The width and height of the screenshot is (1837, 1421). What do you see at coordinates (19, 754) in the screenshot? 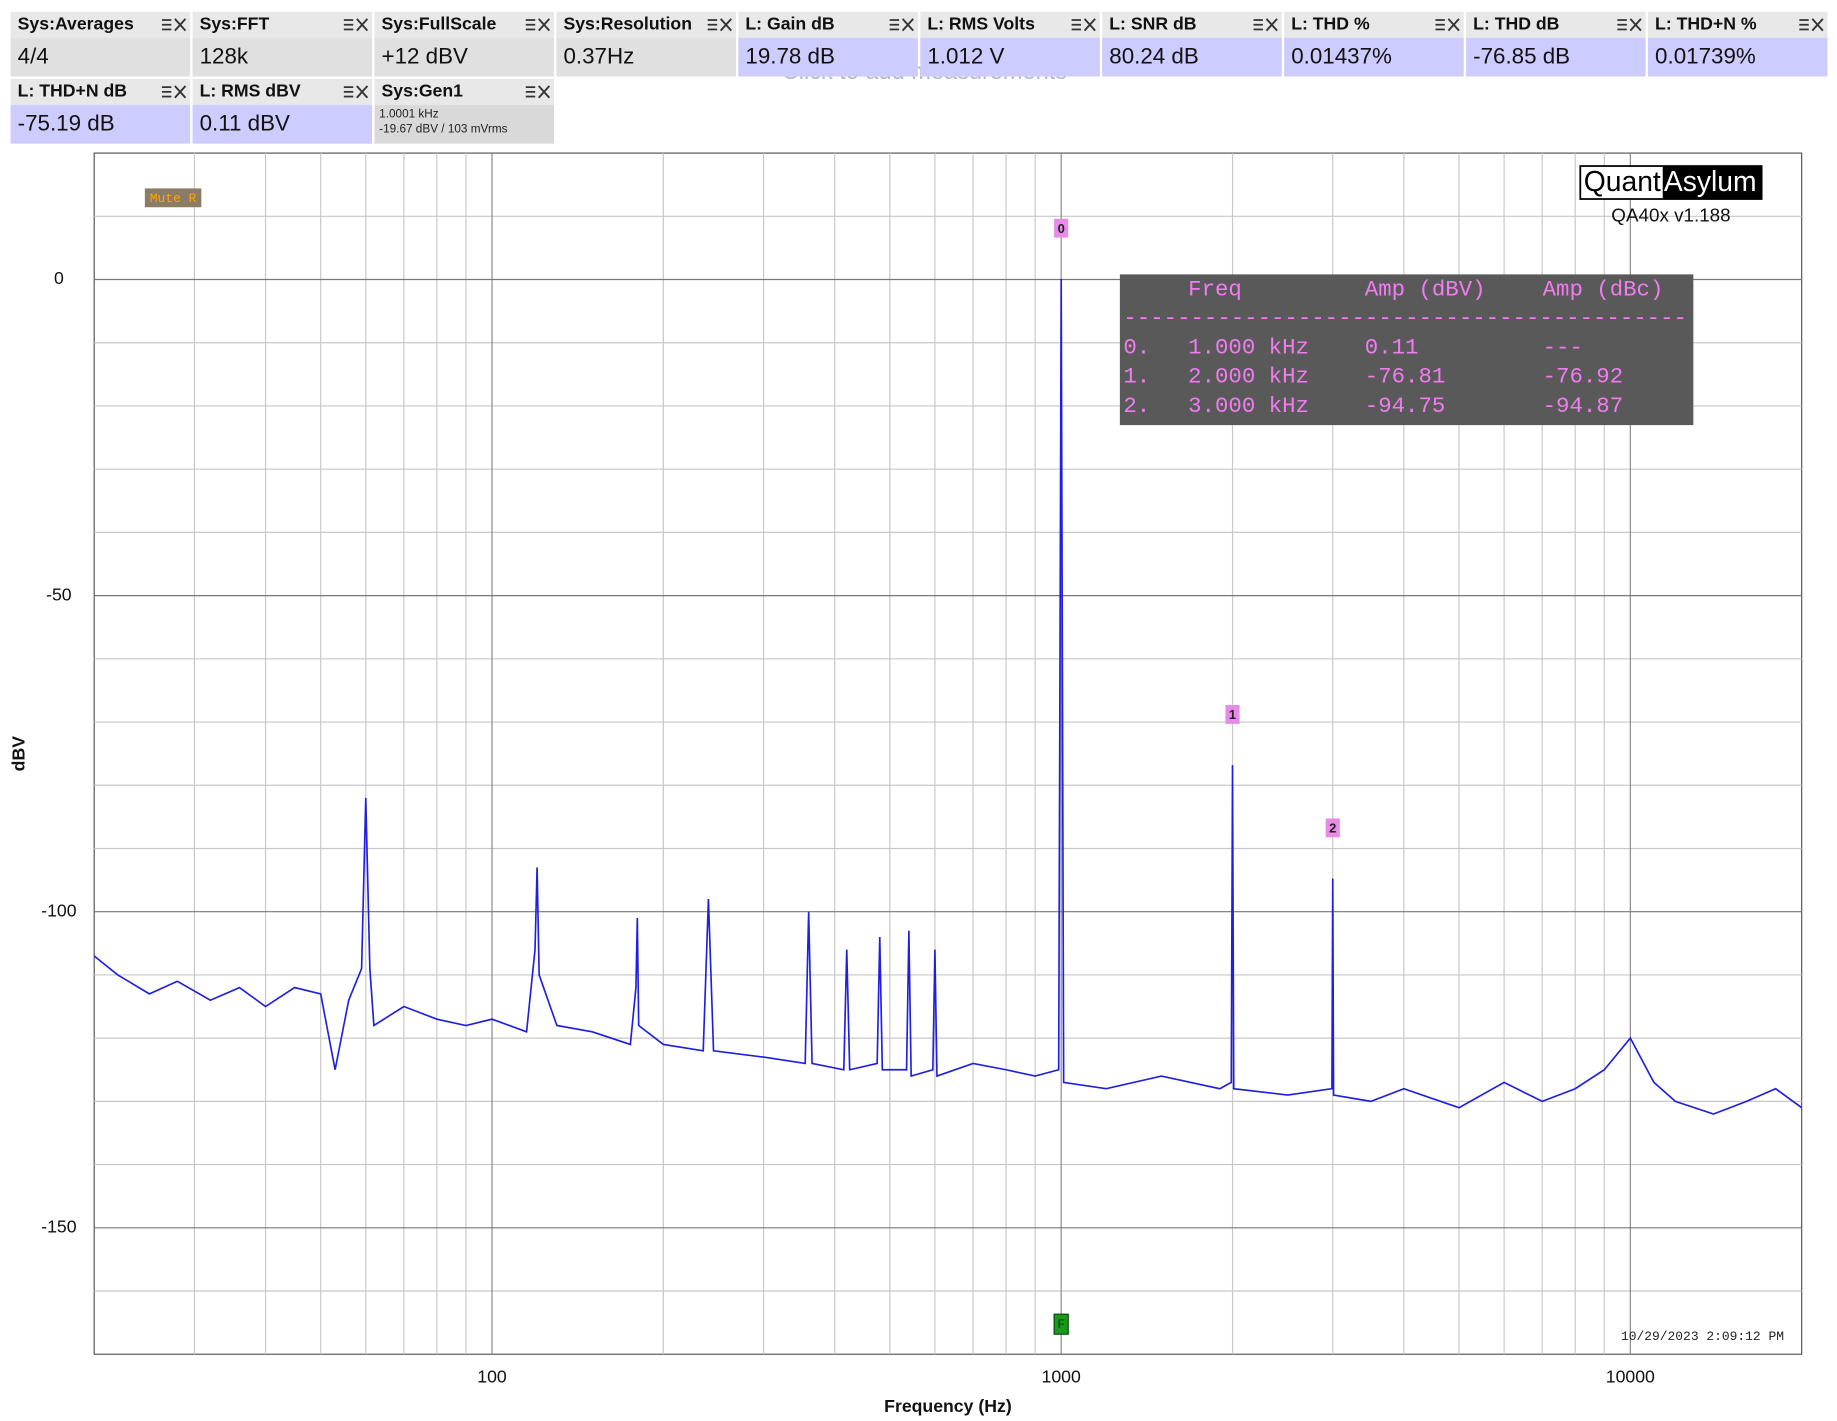
I see `y-axis-label: dBV` at bounding box center [19, 754].